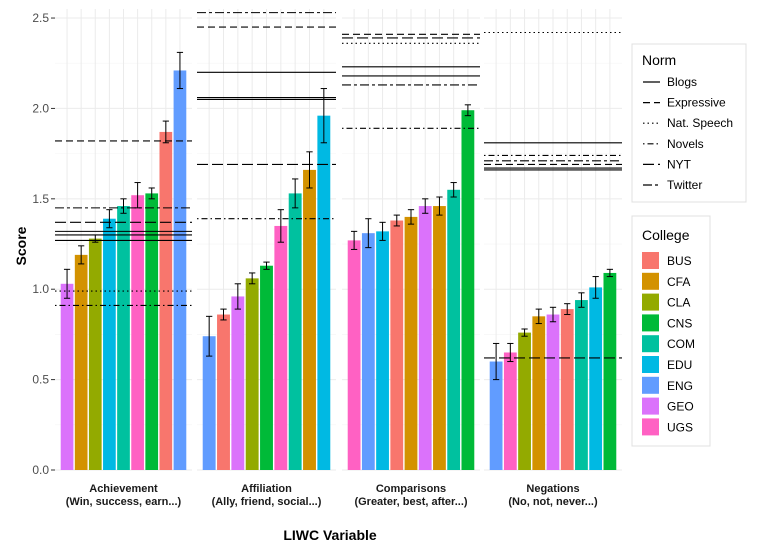 The width and height of the screenshot is (765, 554). What do you see at coordinates (252, 374) in the screenshot?
I see `bar-cla` at bounding box center [252, 374].